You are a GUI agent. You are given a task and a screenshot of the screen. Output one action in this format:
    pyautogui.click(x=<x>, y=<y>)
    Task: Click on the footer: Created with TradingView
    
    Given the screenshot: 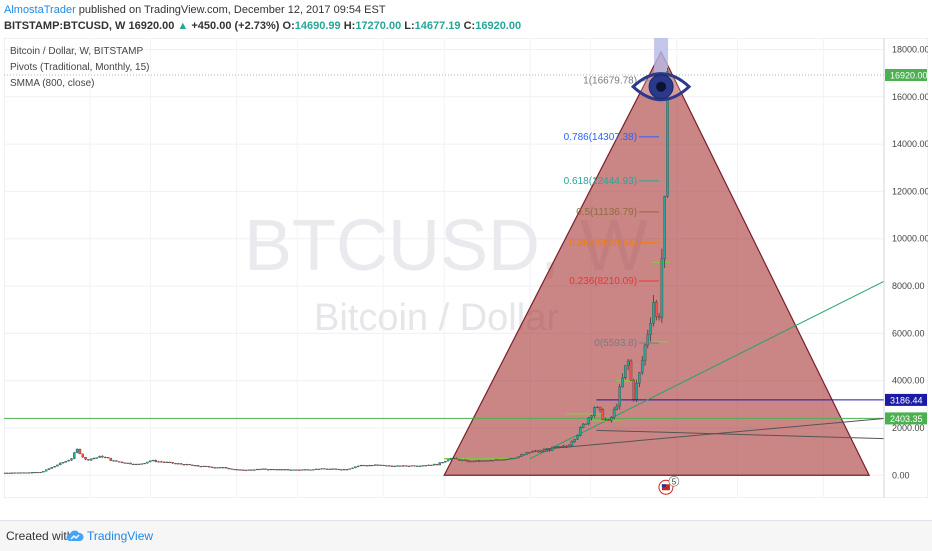 What is the action you would take?
    pyautogui.click(x=466, y=535)
    